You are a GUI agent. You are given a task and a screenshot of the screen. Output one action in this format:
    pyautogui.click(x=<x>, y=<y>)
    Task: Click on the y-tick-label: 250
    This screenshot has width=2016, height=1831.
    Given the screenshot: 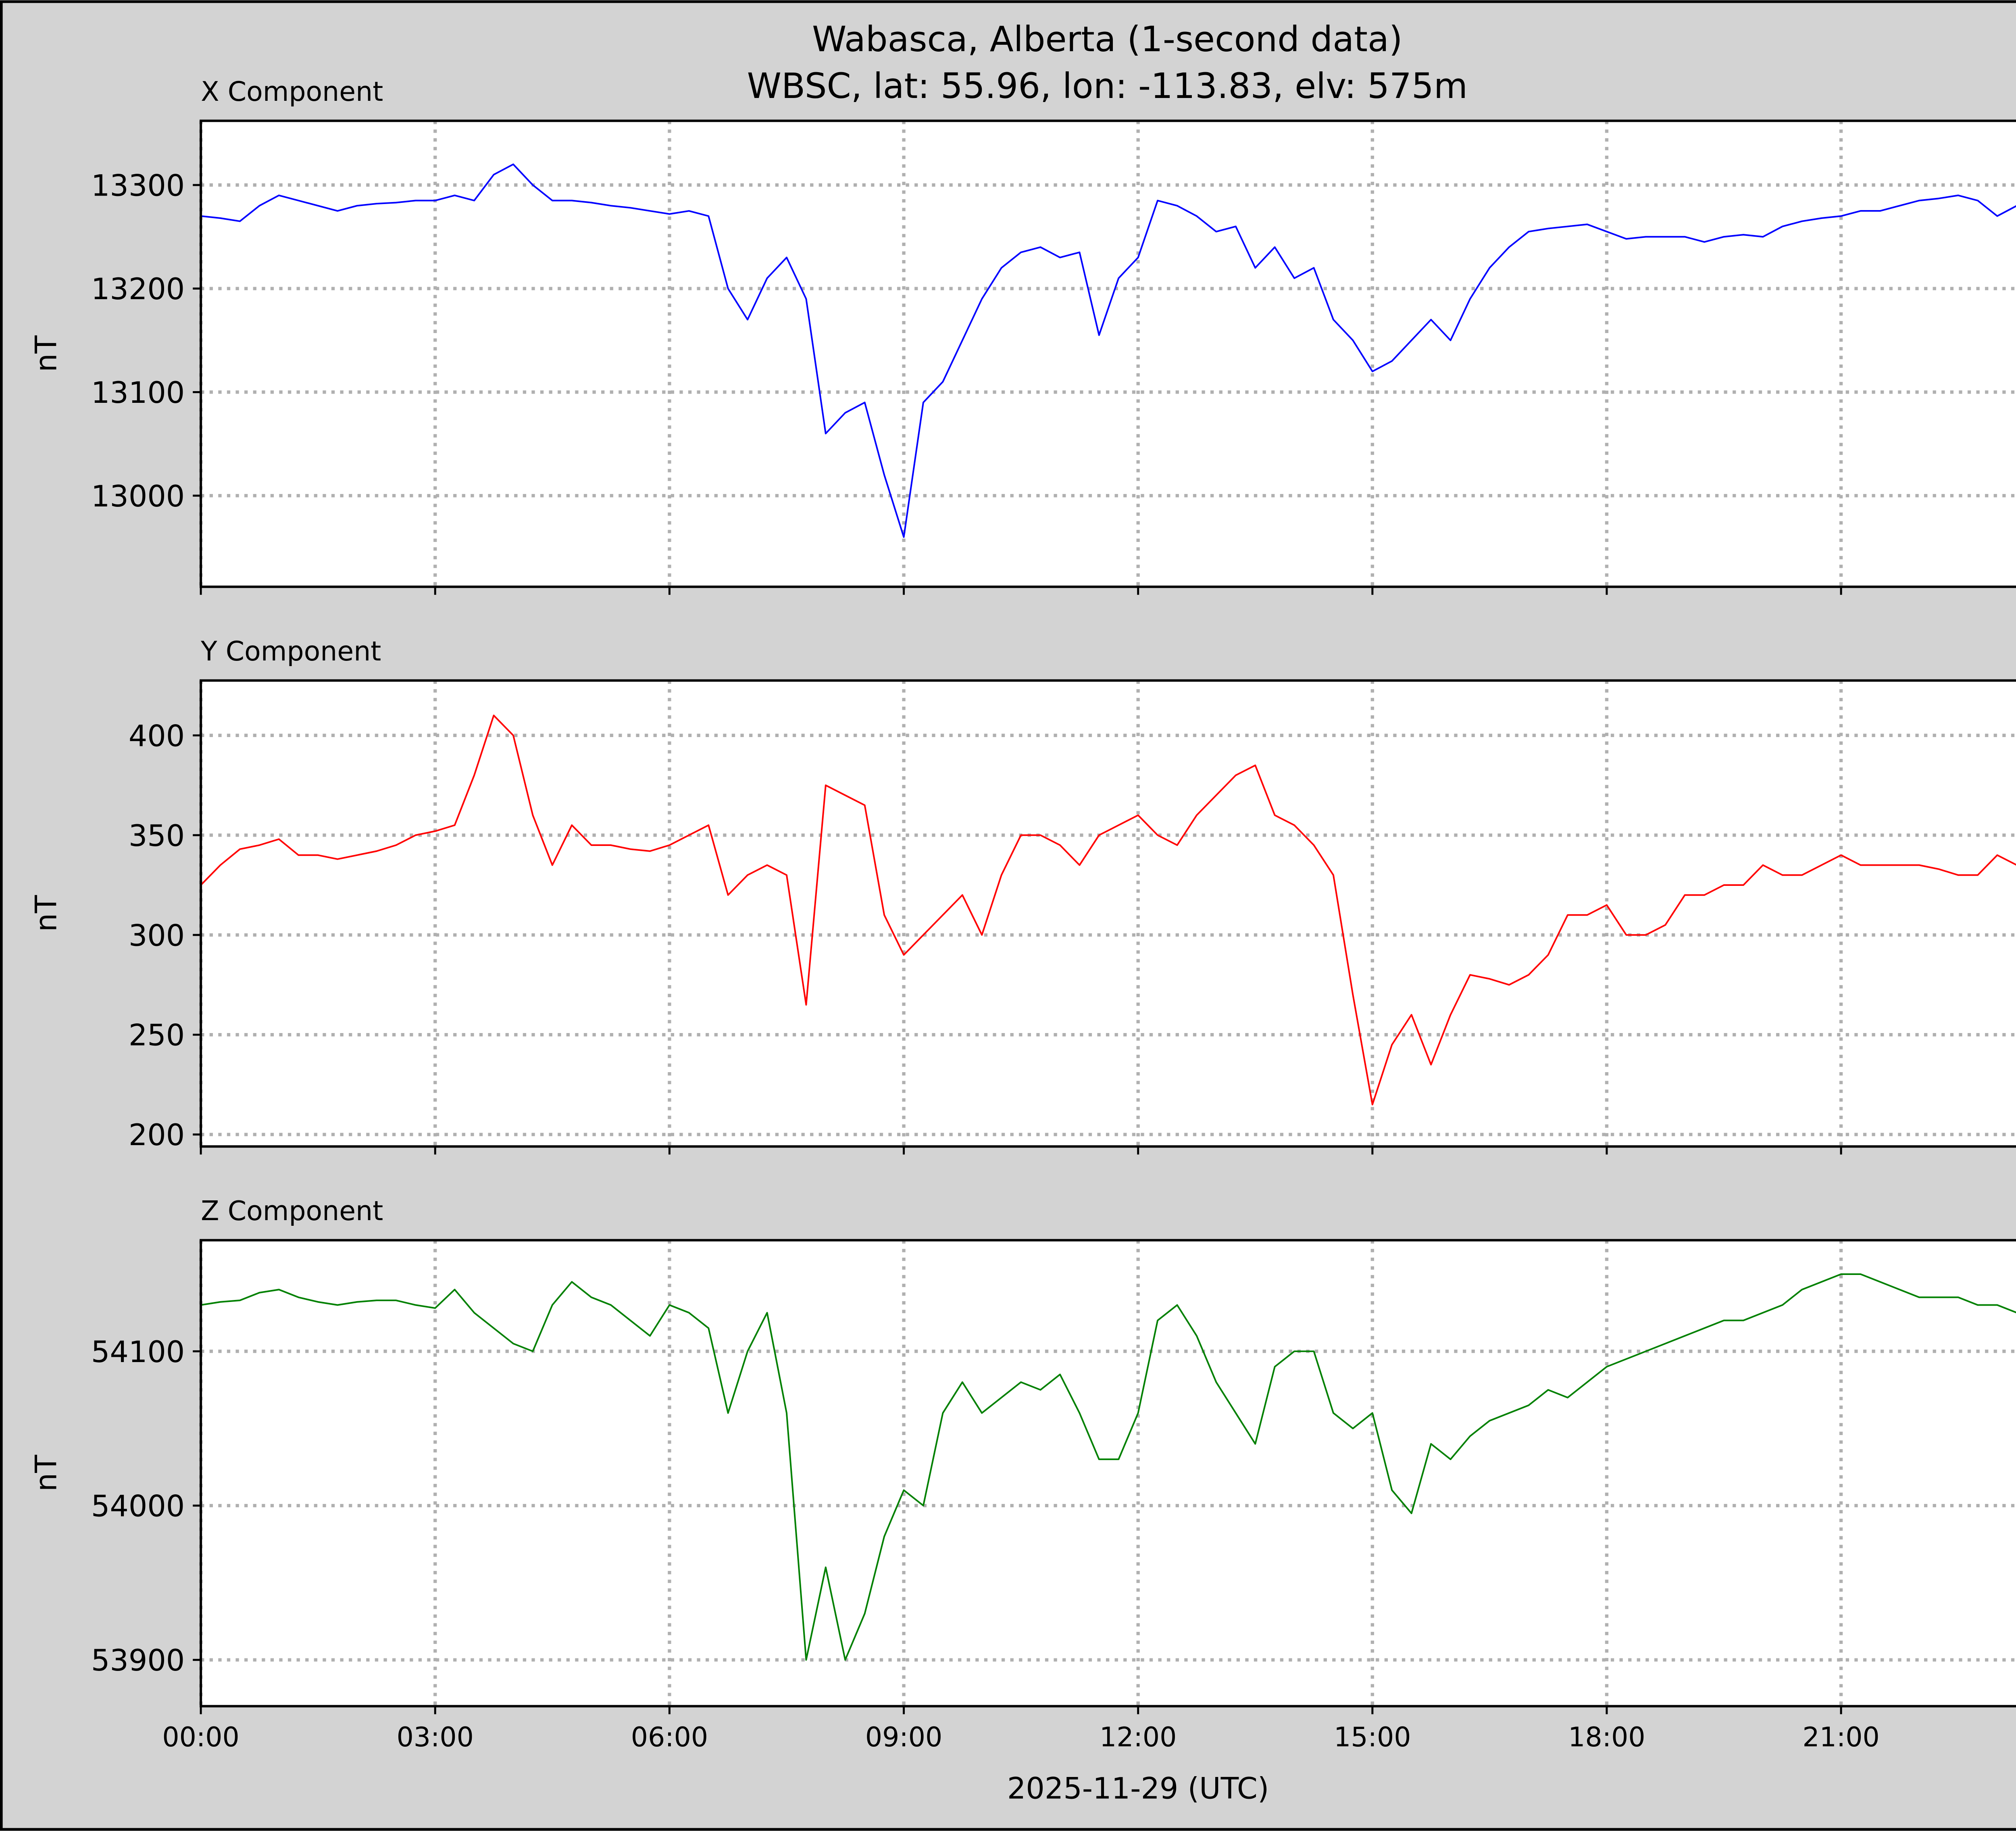 What is the action you would take?
    pyautogui.click(x=157, y=1036)
    